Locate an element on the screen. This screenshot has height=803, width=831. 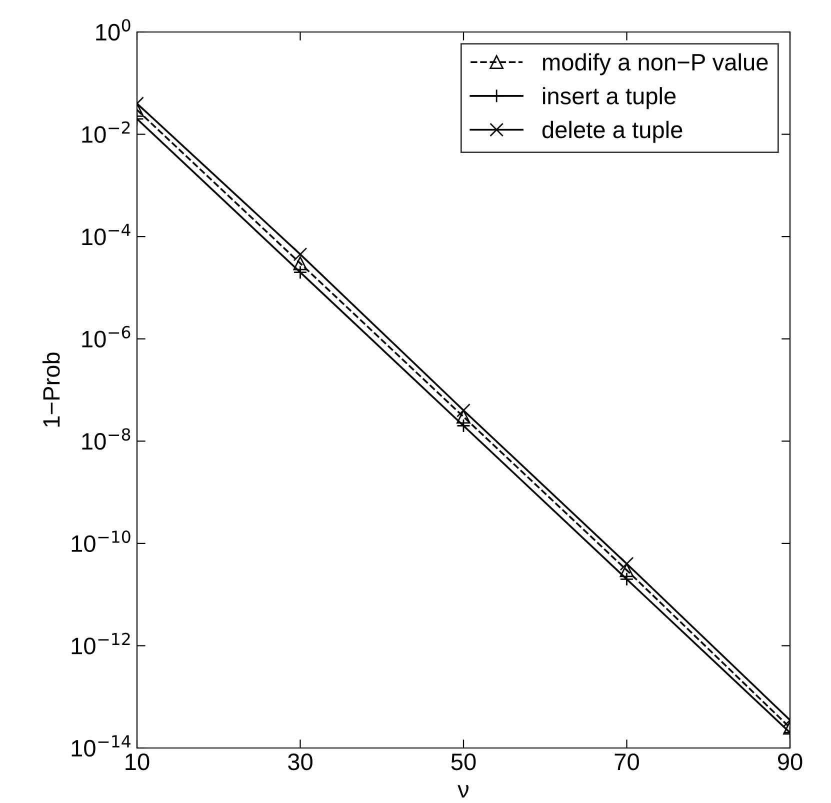
legend-label: modify a non−P value is located at coordinates (655, 64).